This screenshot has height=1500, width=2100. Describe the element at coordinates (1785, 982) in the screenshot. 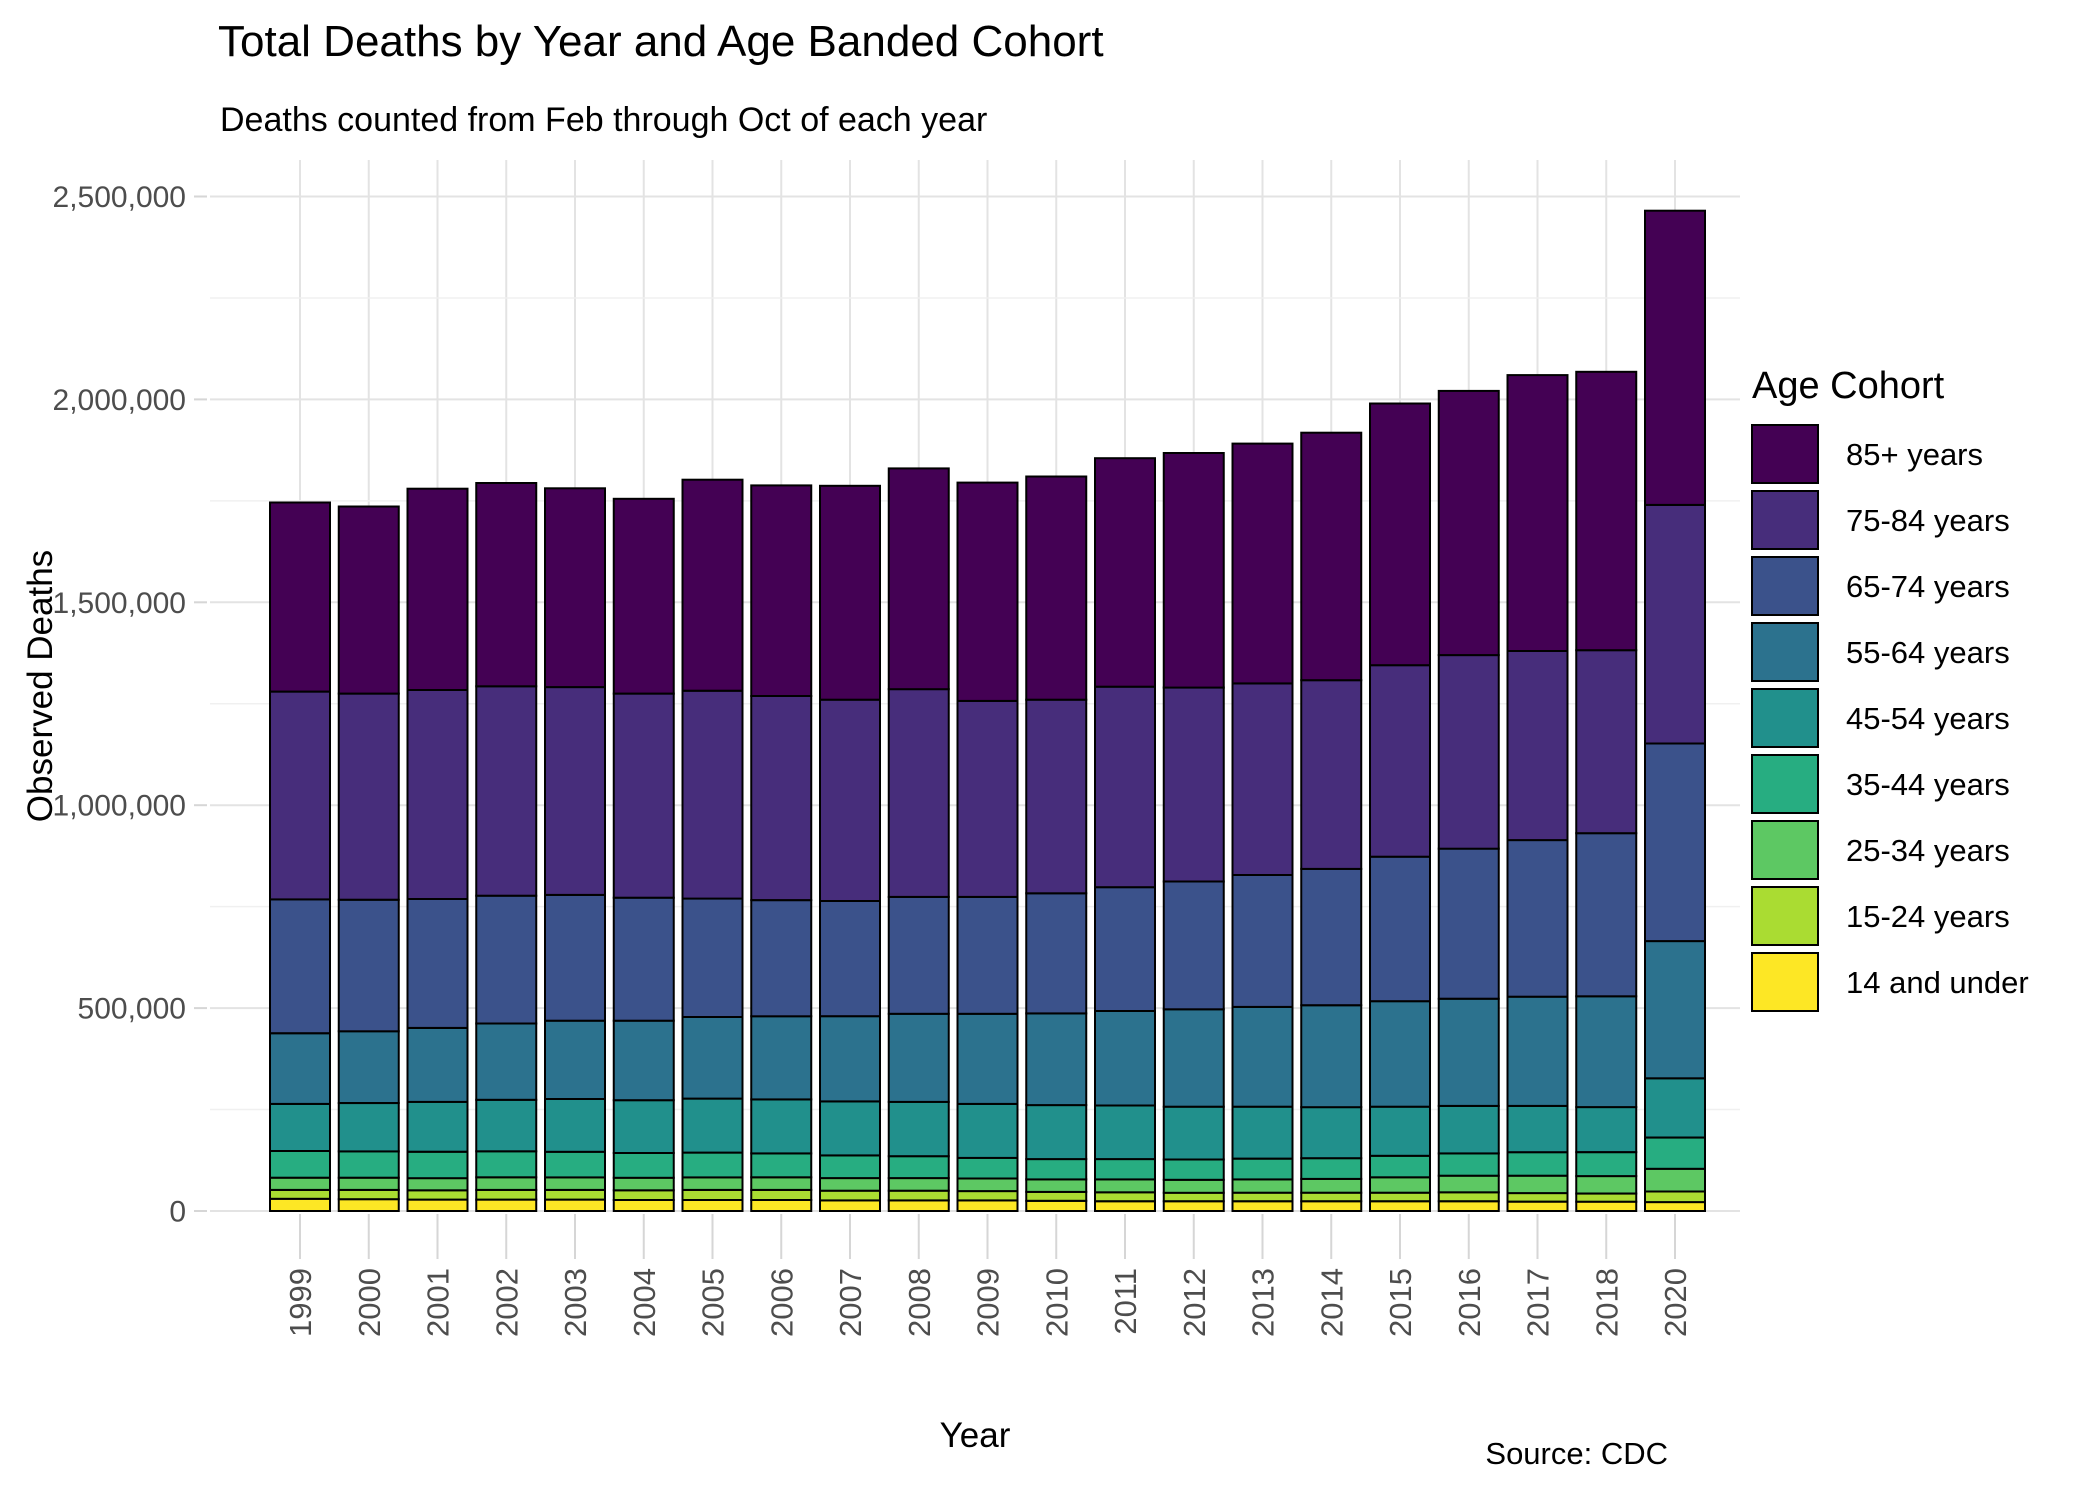

I see `legend-swatch` at that location.